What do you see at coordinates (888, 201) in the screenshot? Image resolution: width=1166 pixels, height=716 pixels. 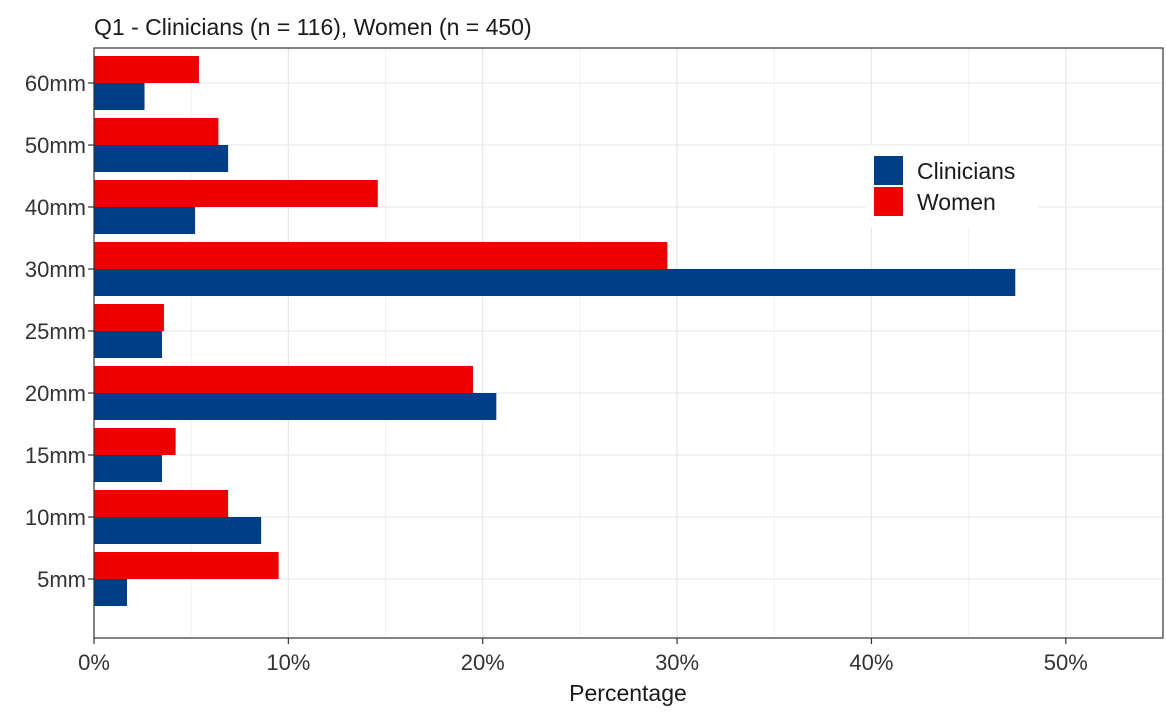 I see `legend-key-women` at bounding box center [888, 201].